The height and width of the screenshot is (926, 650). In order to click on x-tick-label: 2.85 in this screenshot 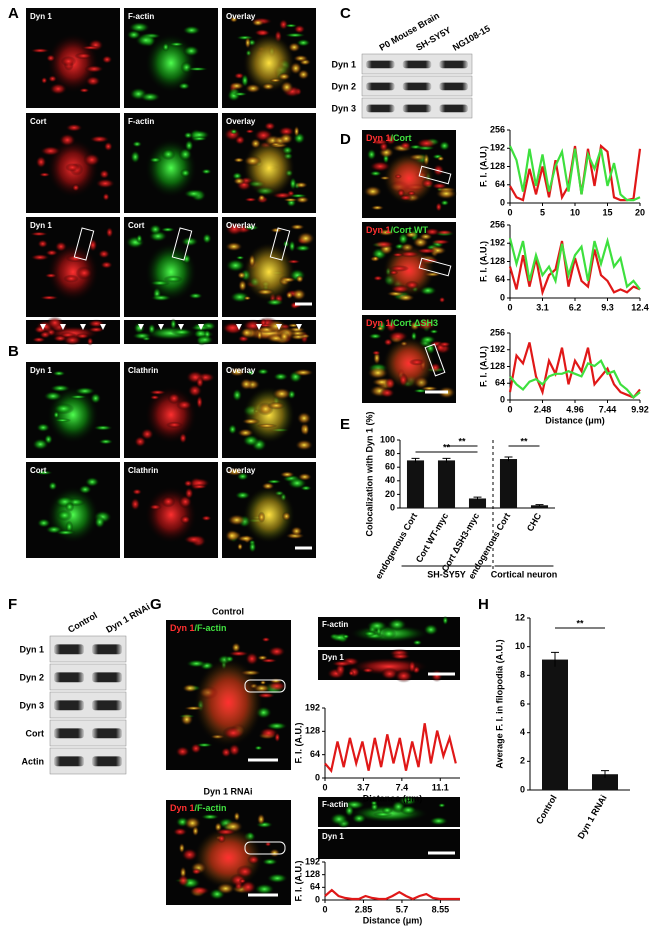, I will do `click(364, 909)`.